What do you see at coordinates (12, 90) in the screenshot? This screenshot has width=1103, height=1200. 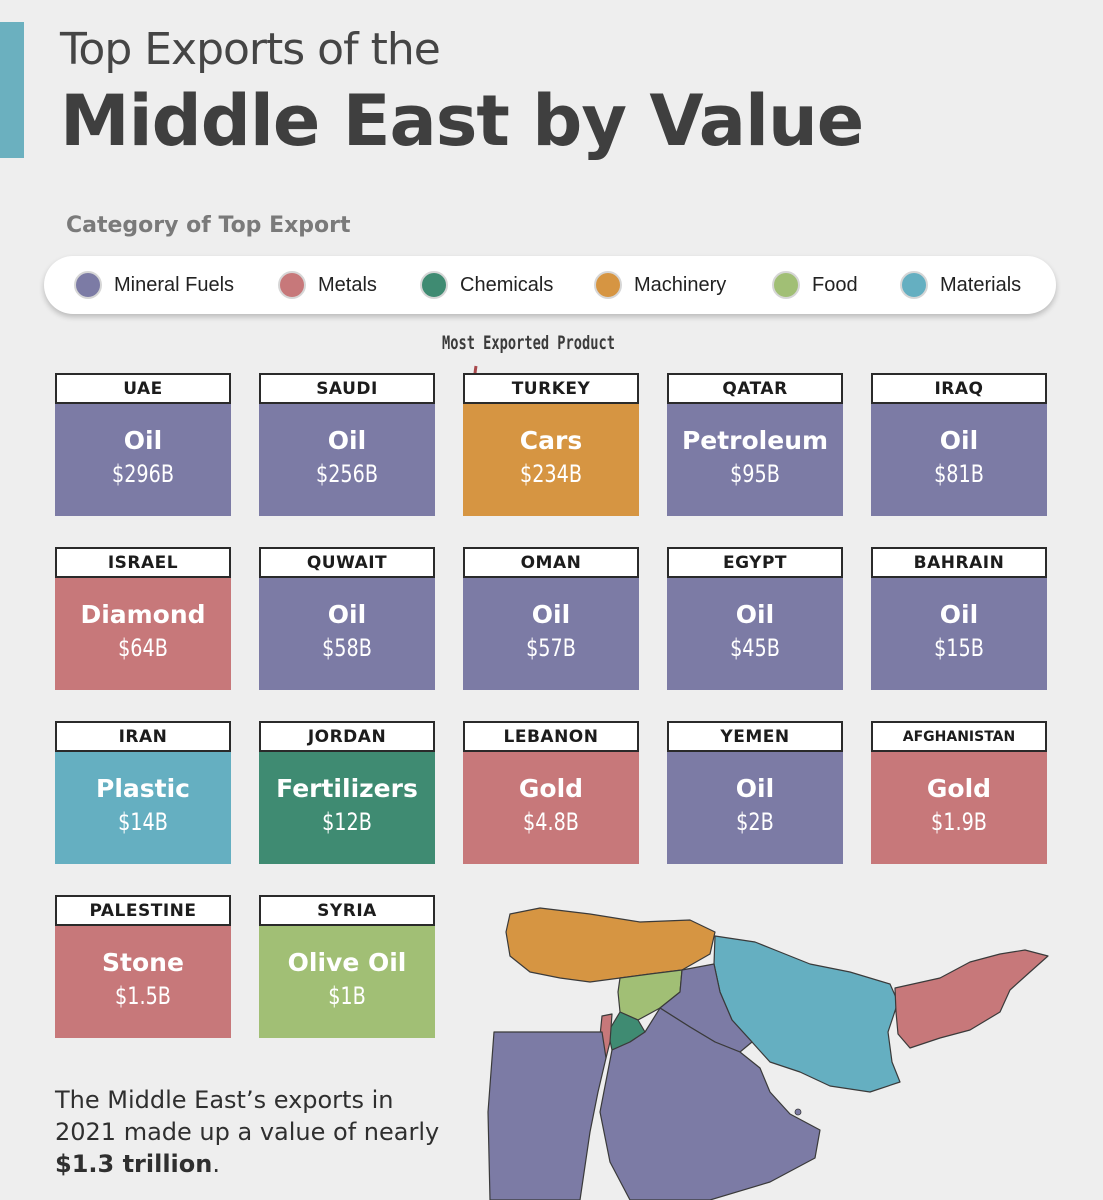 I see `accent-bar` at bounding box center [12, 90].